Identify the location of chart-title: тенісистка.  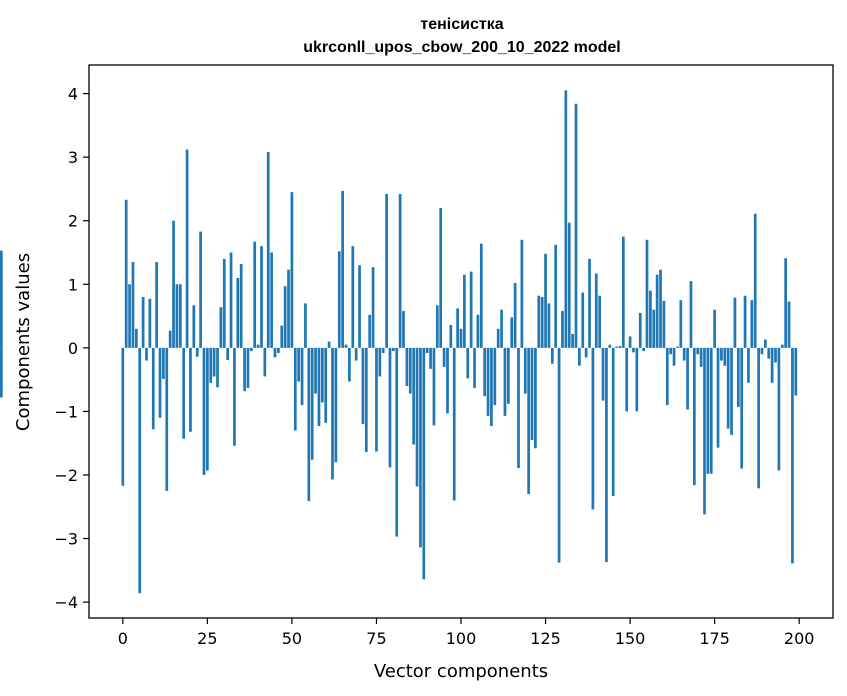
(461, 24).